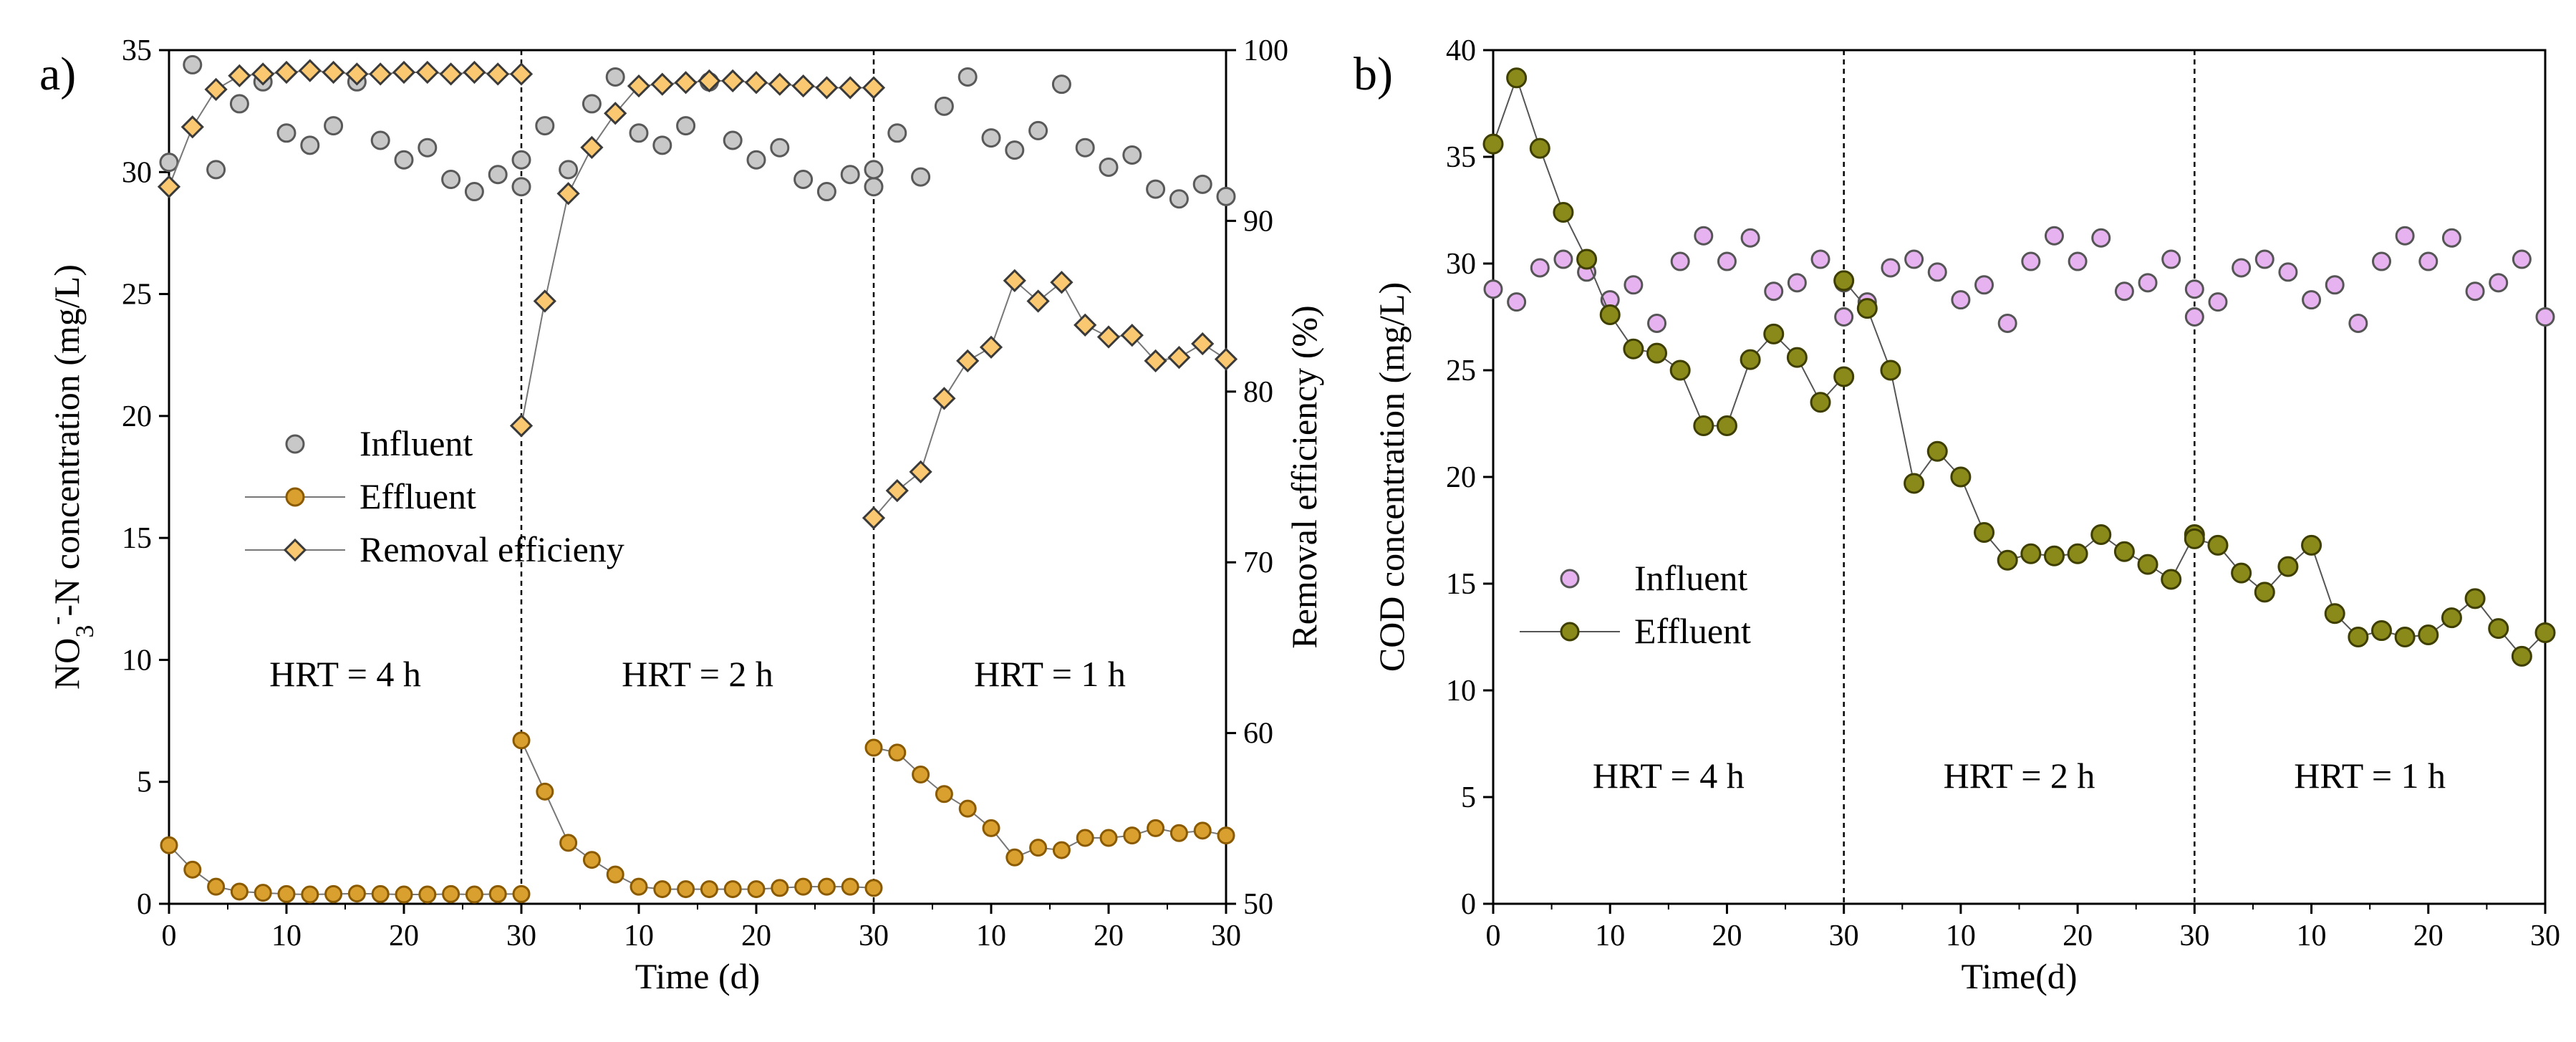  Describe the element at coordinates (1690, 578) in the screenshot. I see `legend-label: Influent` at that location.